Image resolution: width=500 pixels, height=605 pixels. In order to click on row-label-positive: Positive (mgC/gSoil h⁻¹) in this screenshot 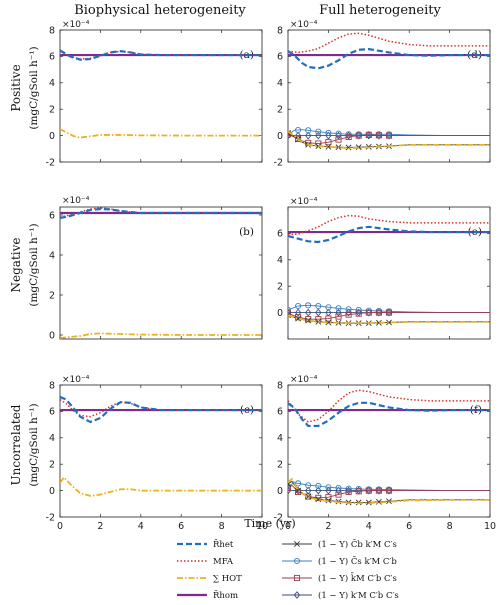, I will do `click(24, 87)`.